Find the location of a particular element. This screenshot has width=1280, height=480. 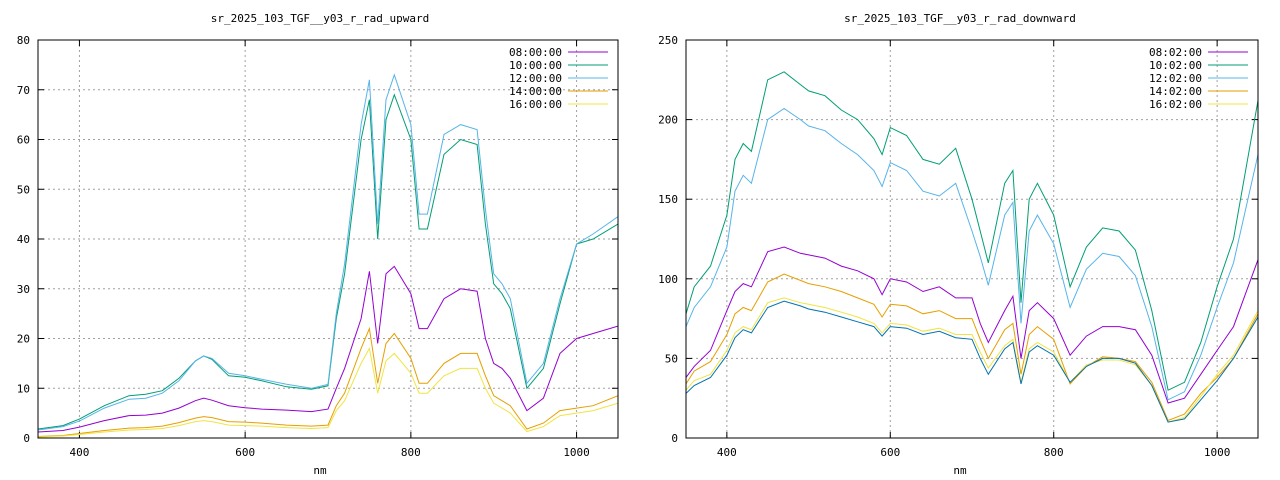

legend-label: 10:02:00 is located at coordinates (1175, 65).